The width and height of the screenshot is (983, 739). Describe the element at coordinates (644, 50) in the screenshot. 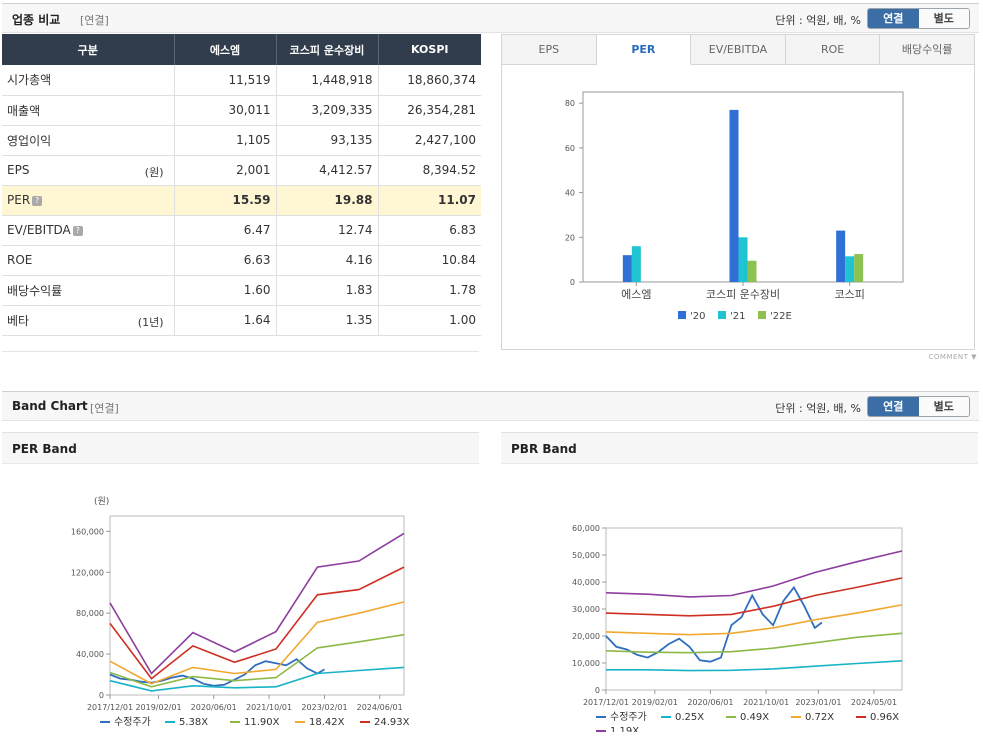

I see `tab-per: PER` at that location.